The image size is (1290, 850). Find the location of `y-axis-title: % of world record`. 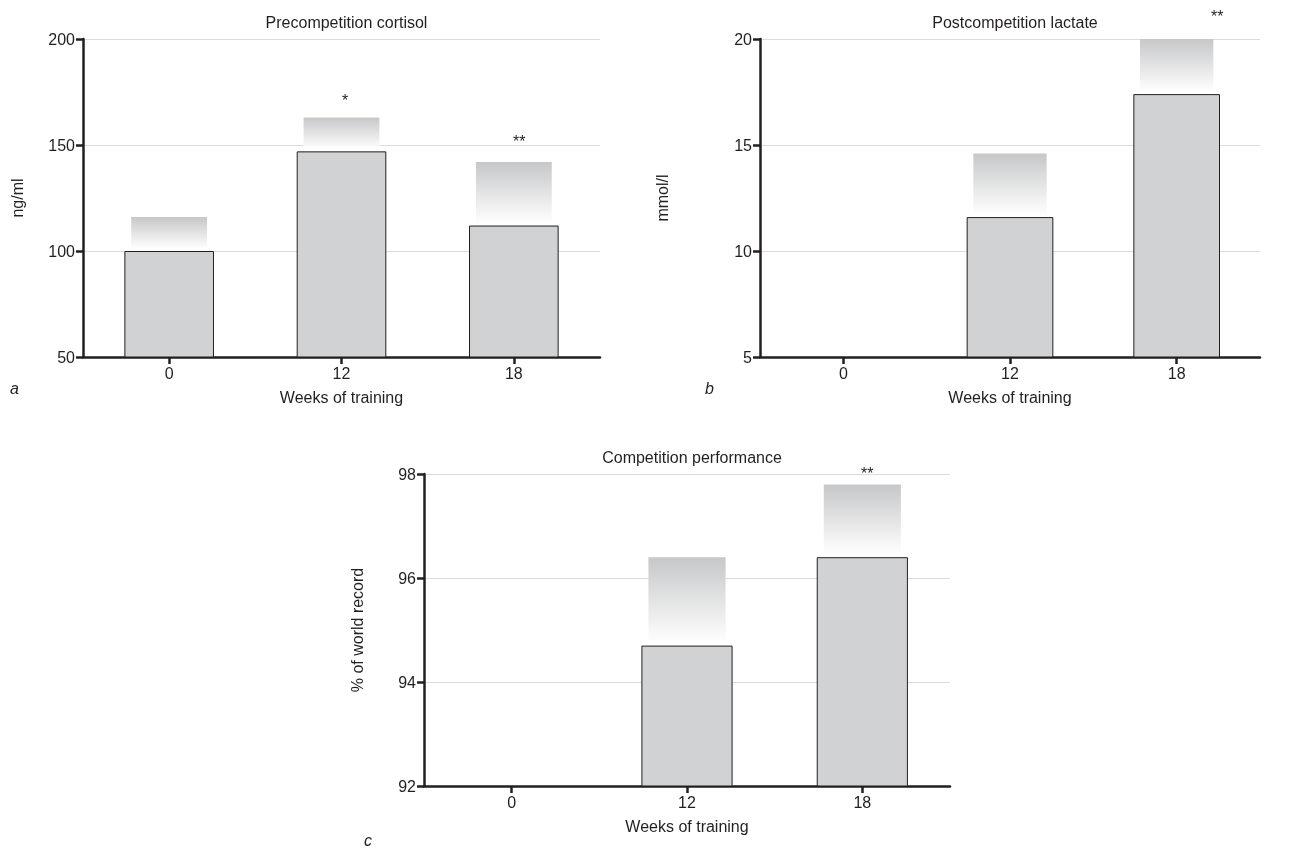

y-axis-title: % of world record is located at coordinates (357, 630).